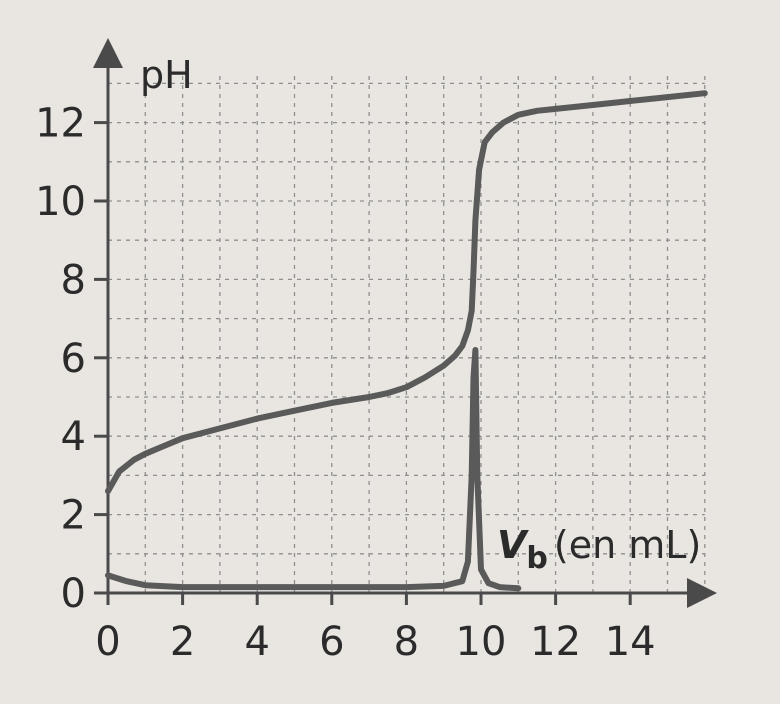 This screenshot has height=704, width=780. Describe the element at coordinates (60, 202) in the screenshot. I see `y-tick-label: 10` at that location.